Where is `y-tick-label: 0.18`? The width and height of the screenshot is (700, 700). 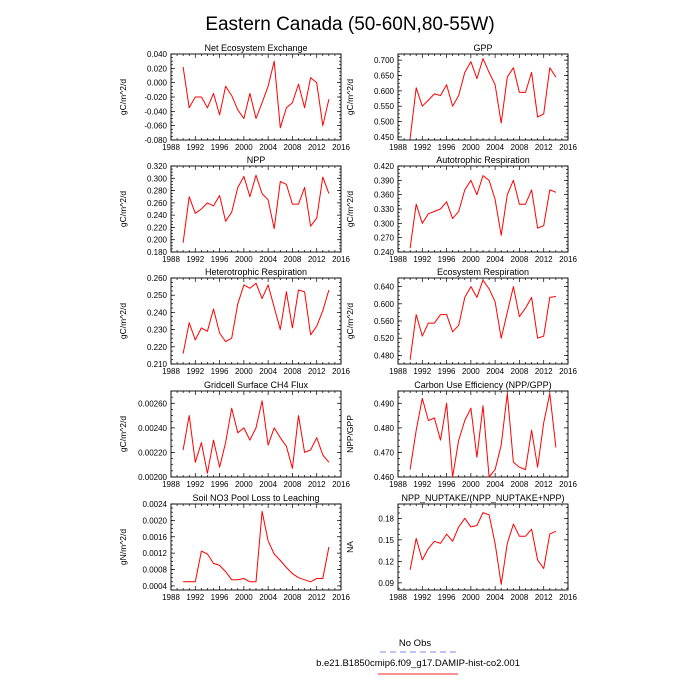 y-tick-label: 0.18 is located at coordinates (386, 518).